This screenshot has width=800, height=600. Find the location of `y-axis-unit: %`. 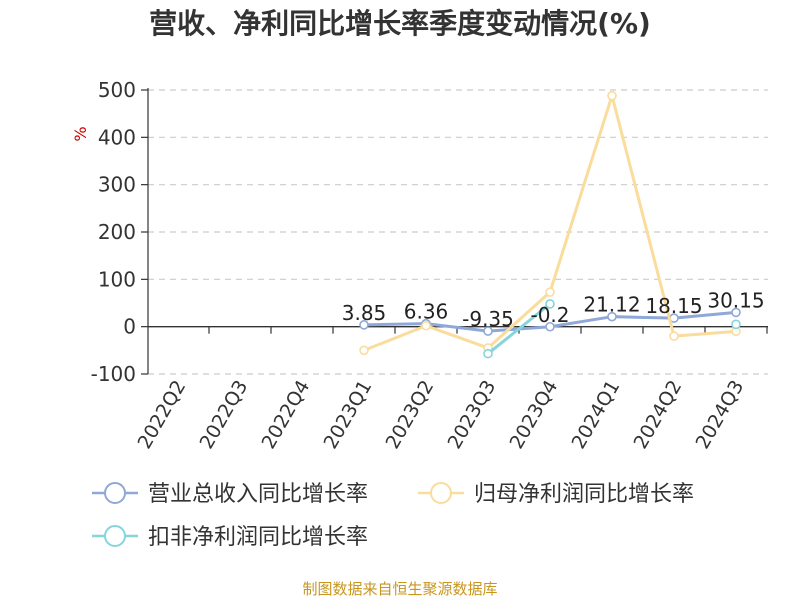

y-axis-unit: % is located at coordinates (80, 133).